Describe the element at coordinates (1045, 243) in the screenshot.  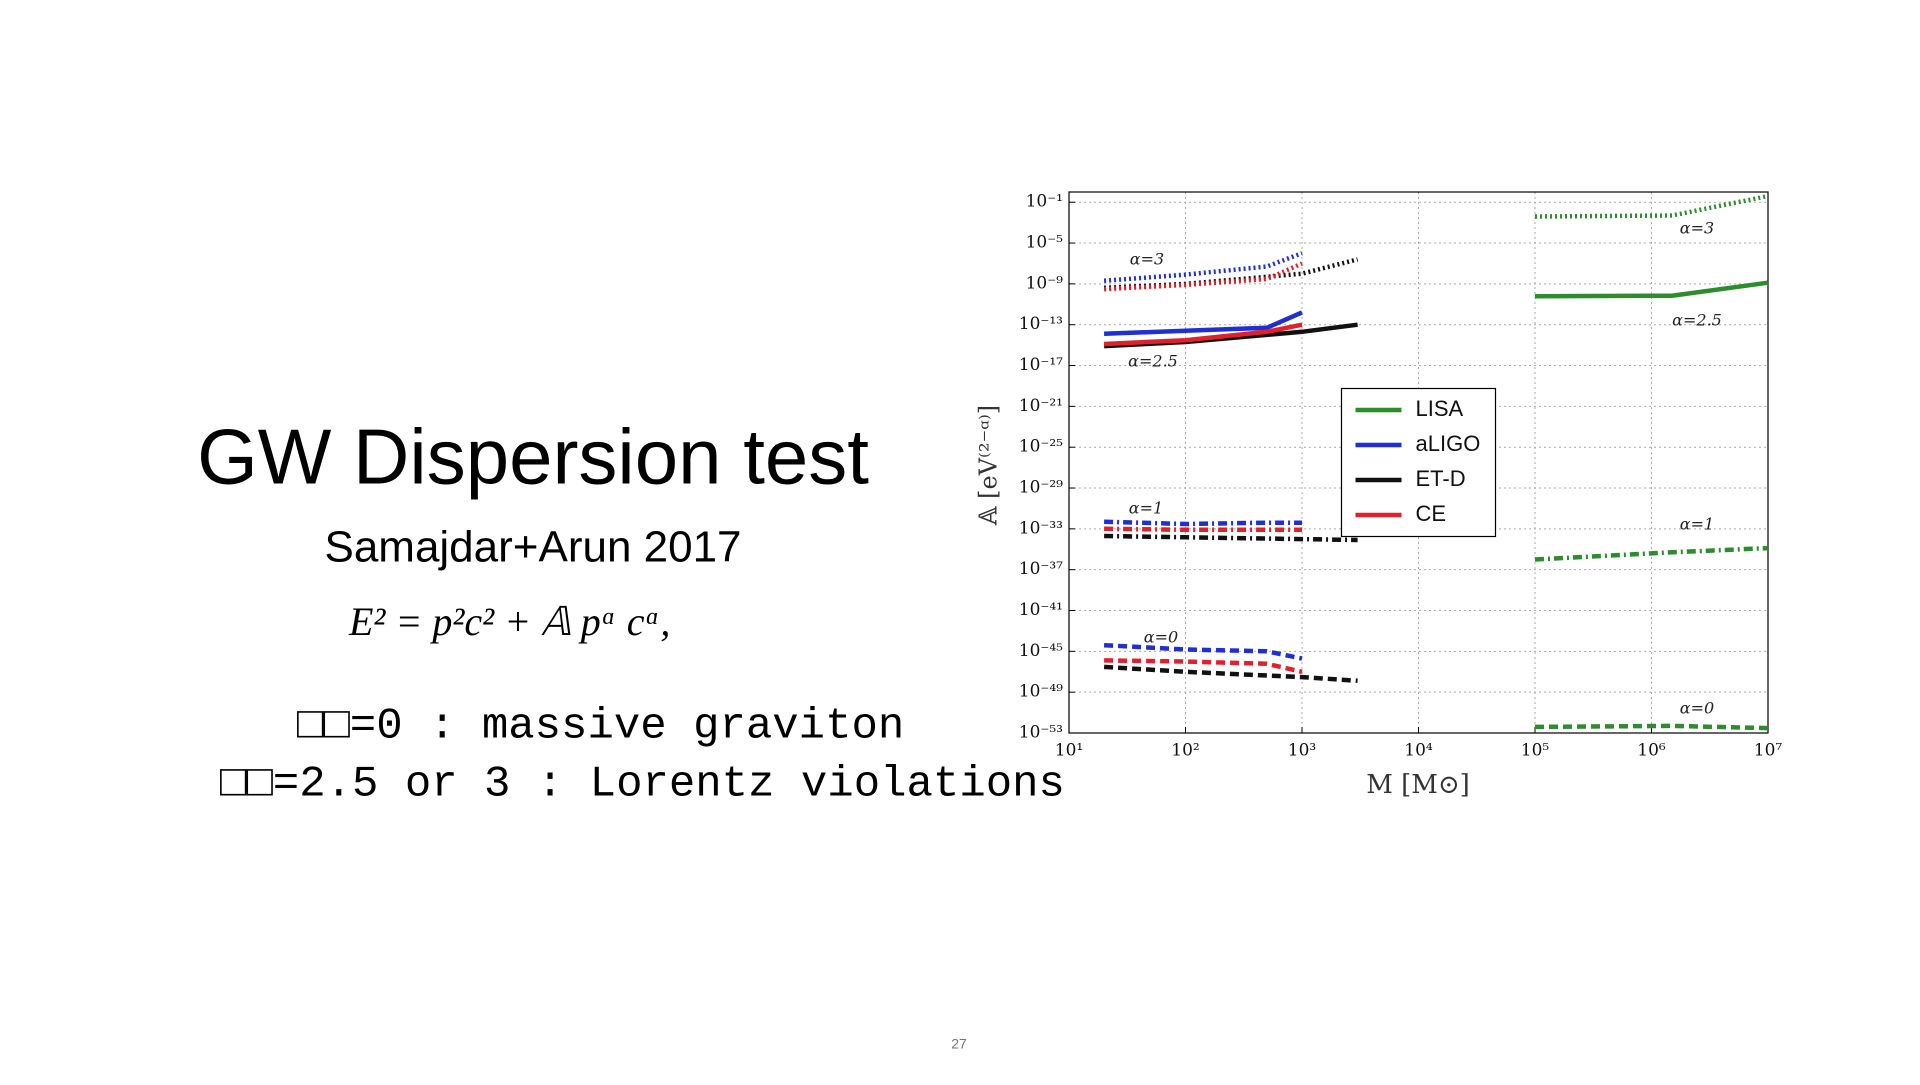
I see `y-tick-label: 10⁻⁵` at that location.